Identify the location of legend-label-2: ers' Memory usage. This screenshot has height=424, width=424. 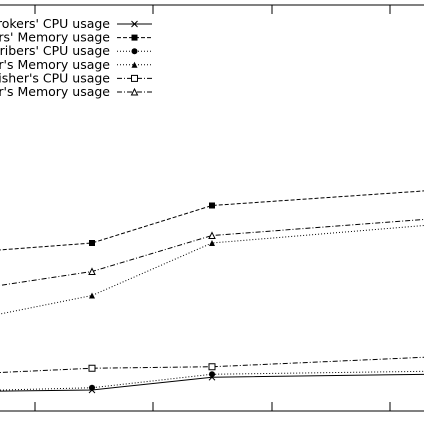
(55, 37).